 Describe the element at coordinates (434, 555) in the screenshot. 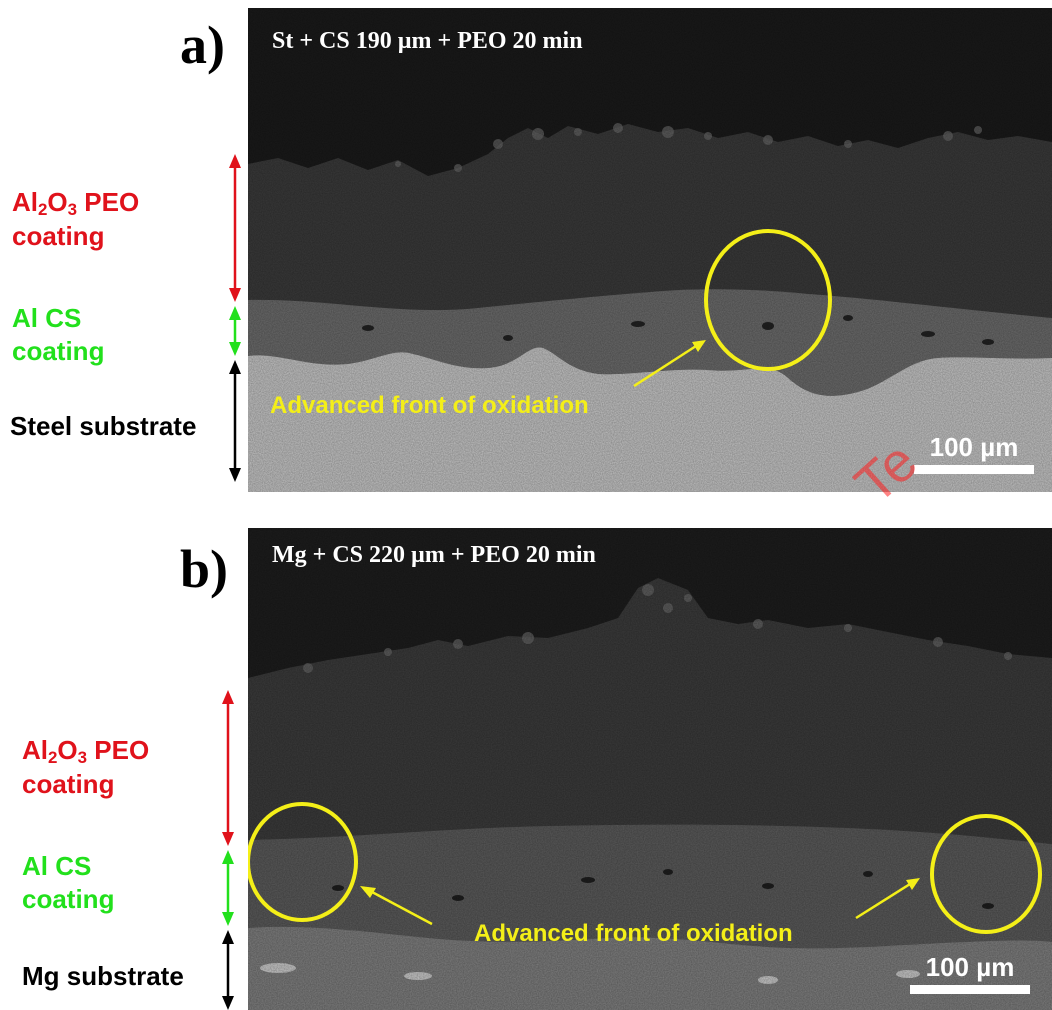

I see `image-caption-b: Mg + CS 220 µm + PEO 20 min` at that location.